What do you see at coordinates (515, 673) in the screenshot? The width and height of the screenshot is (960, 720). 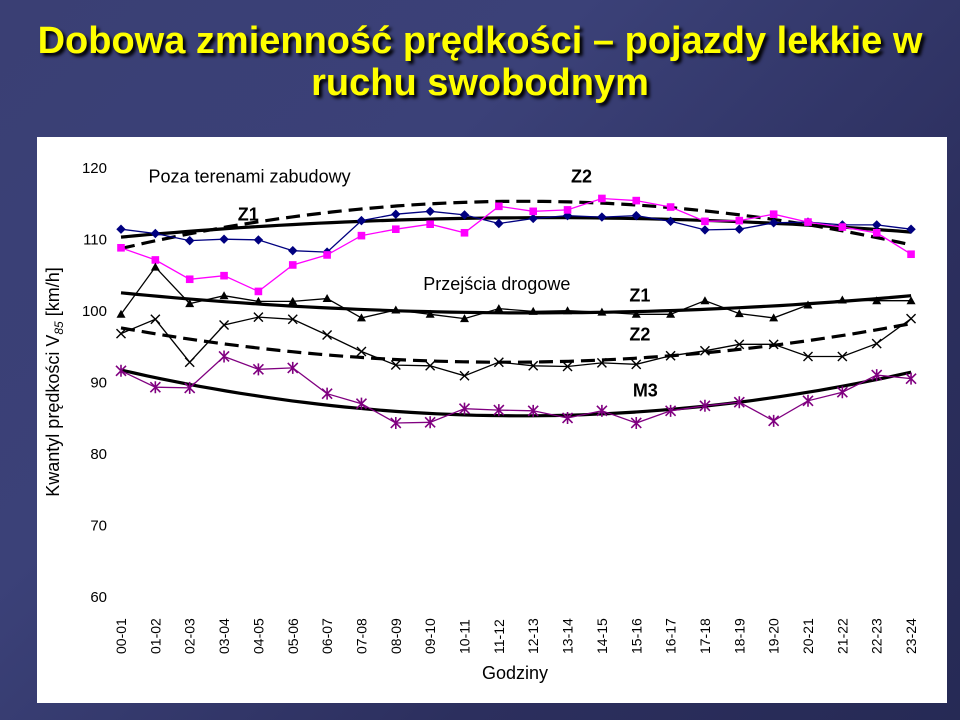 I see `x-axis-title: Godziny` at bounding box center [515, 673].